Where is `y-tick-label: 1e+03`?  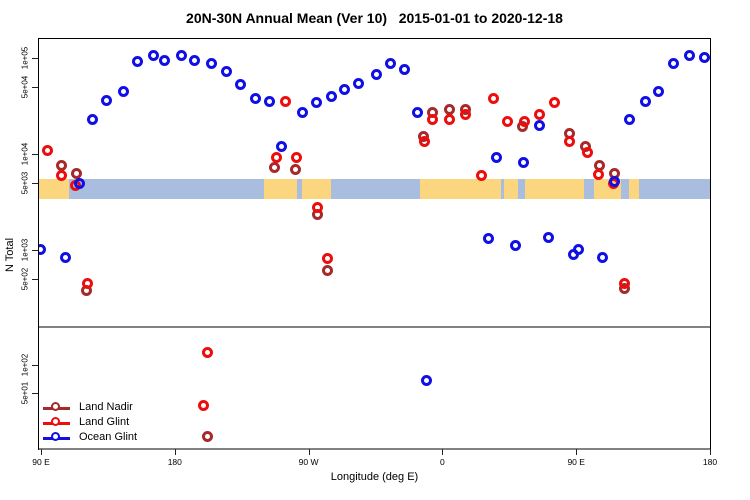 y-tick-label: 1e+03 is located at coordinates (25, 250).